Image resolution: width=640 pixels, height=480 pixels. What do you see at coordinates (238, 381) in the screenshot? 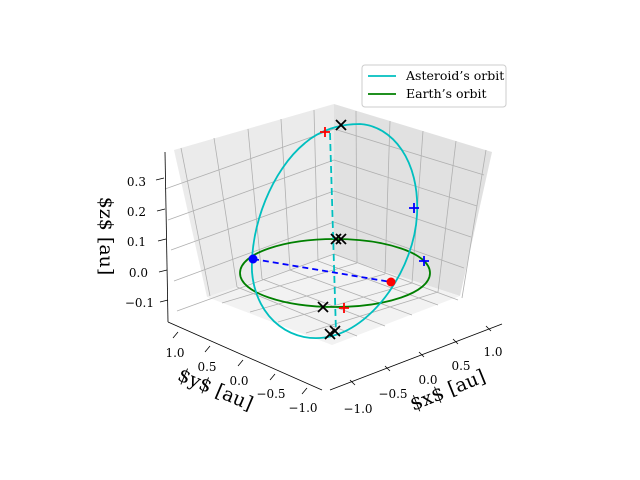
I see `y-tick-label: 0.0` at bounding box center [238, 381].